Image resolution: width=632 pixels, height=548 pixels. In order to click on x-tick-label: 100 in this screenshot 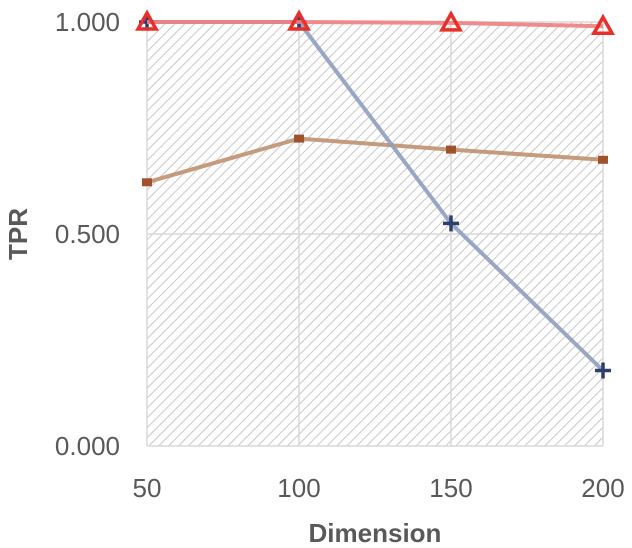, I will do `click(298, 488)`.